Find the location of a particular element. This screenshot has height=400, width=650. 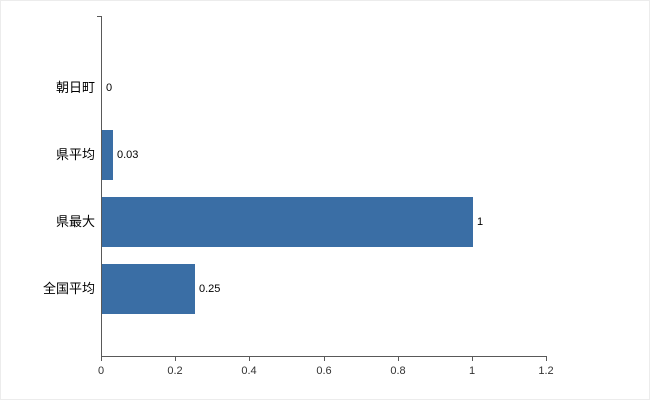

x-tick-label: 1.2 is located at coordinates (546, 371).